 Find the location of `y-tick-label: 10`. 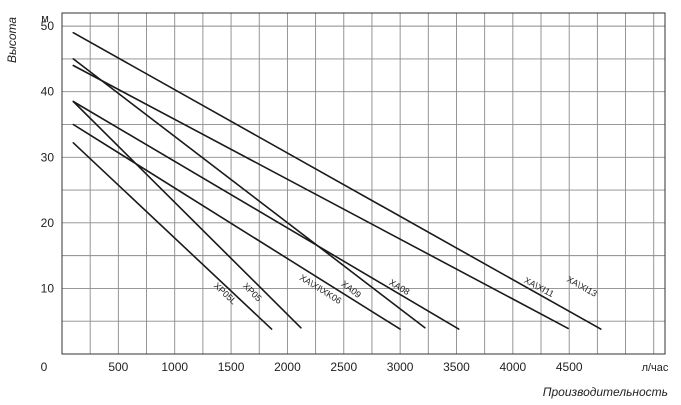

y-tick-label: 10 is located at coordinates (48, 288).